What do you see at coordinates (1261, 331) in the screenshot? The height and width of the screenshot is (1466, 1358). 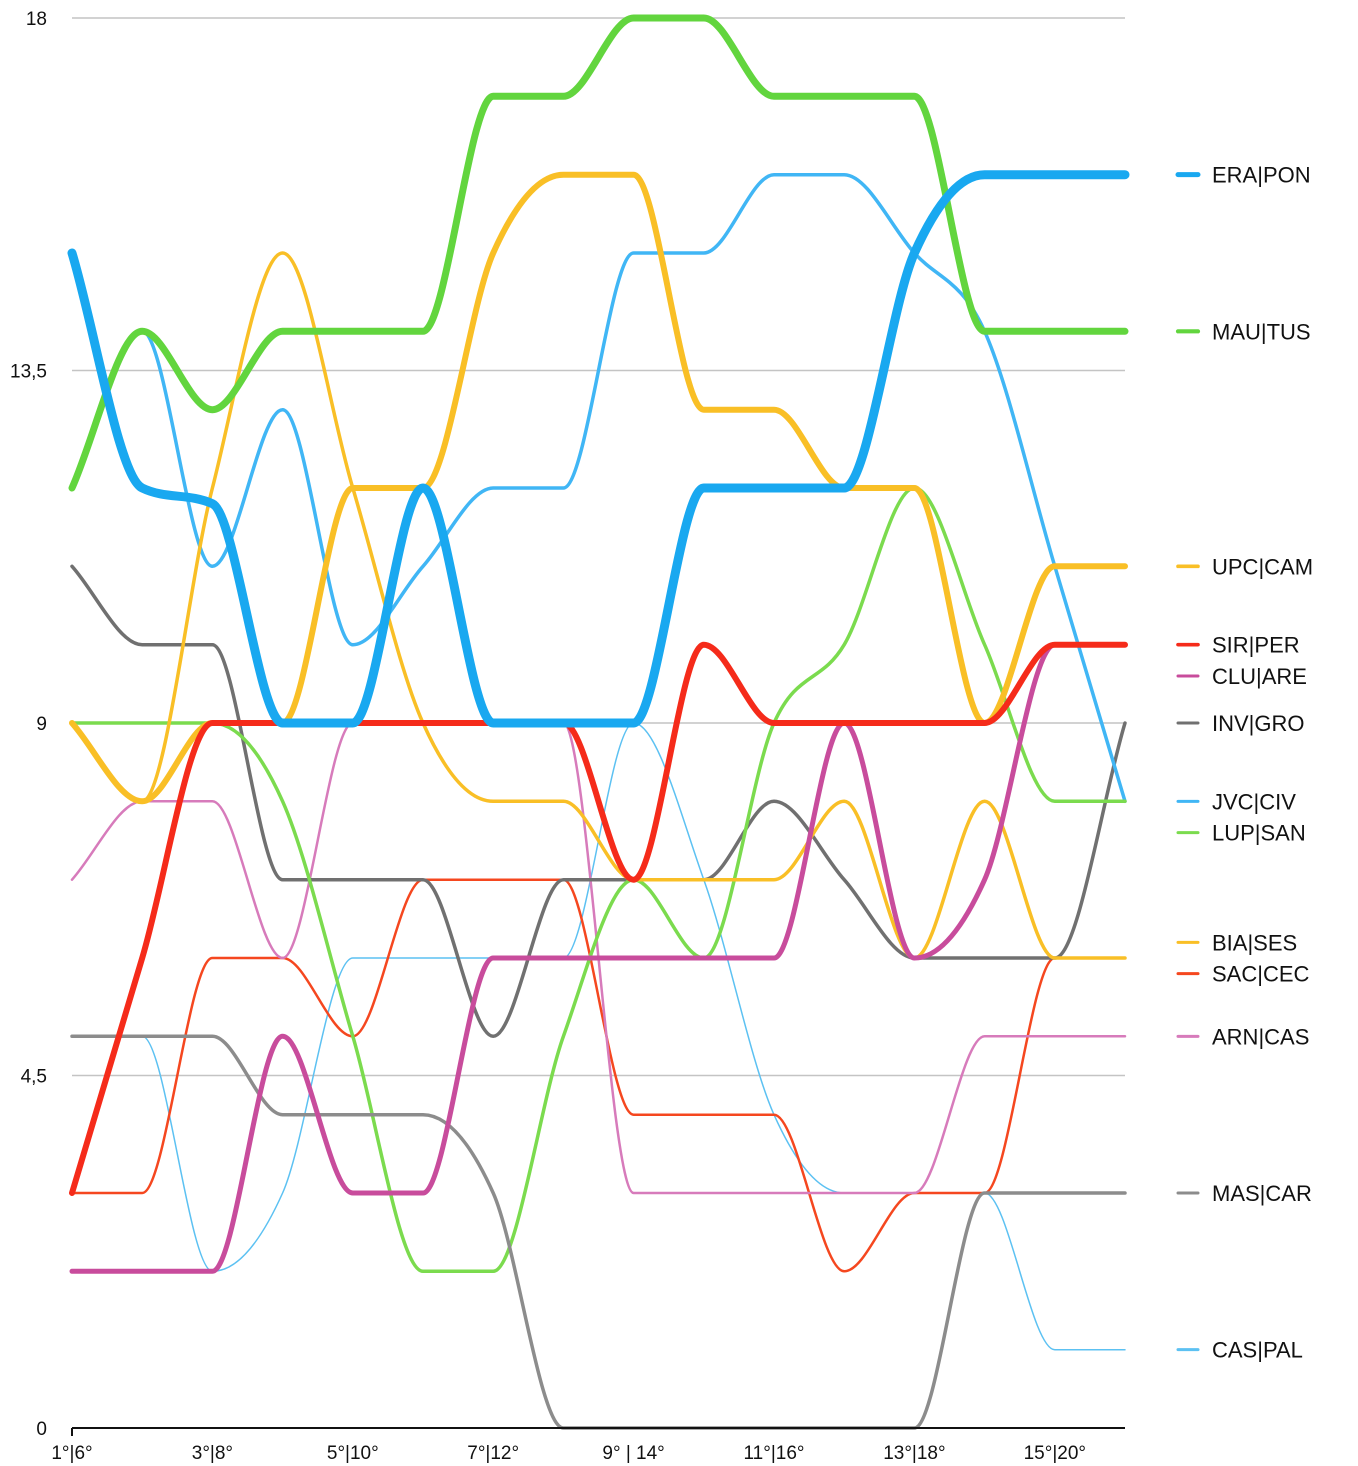 I see `legend-label: MAU|TUS` at bounding box center [1261, 331].